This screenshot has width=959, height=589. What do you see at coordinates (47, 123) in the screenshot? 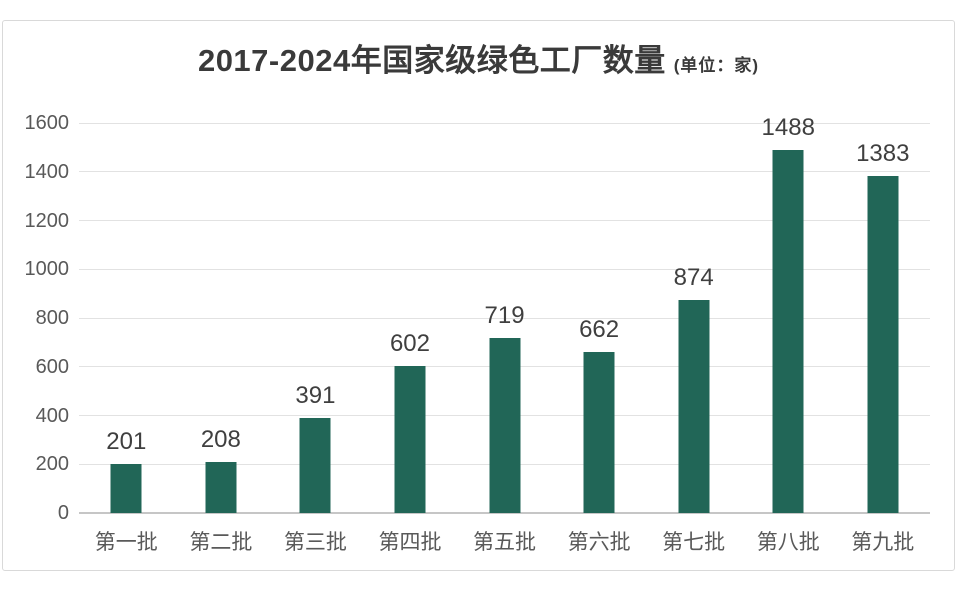
I see `y-axis-tick-label: 1600` at bounding box center [47, 123].